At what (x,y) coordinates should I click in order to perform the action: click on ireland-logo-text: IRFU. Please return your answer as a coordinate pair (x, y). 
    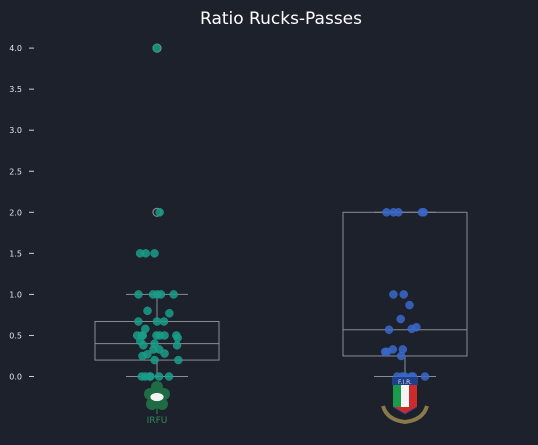
    Looking at the image, I should click on (157, 421).